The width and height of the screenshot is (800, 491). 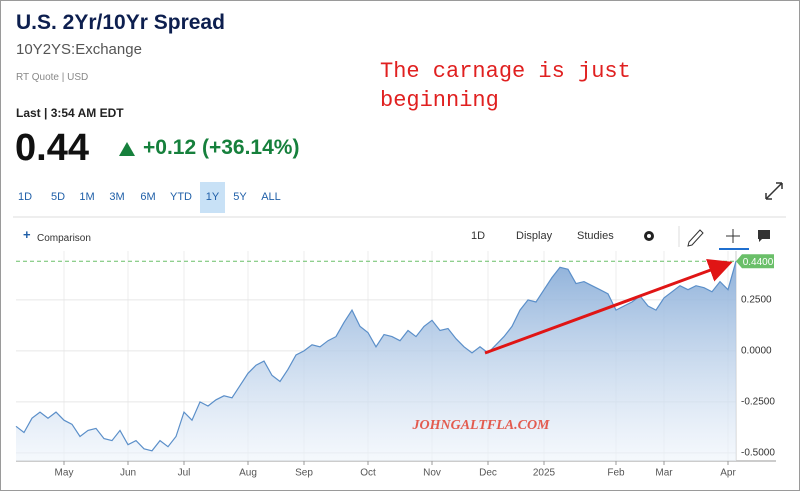 What do you see at coordinates (664, 473) in the screenshot?
I see `x-tick-label: Mar` at bounding box center [664, 473].